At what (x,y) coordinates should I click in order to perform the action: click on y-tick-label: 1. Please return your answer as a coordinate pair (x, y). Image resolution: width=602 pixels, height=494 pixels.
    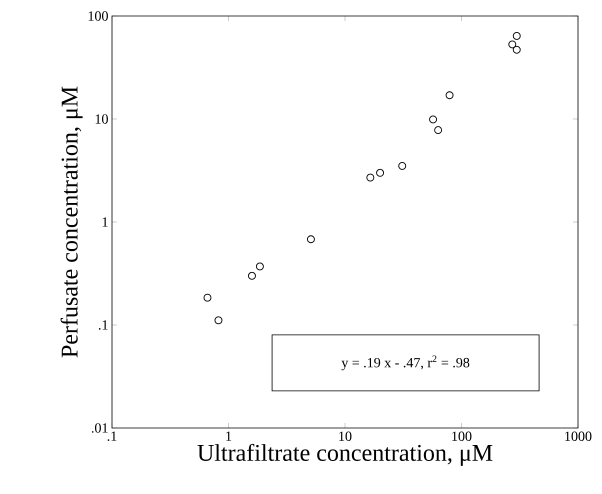
    Looking at the image, I should click on (105, 222).